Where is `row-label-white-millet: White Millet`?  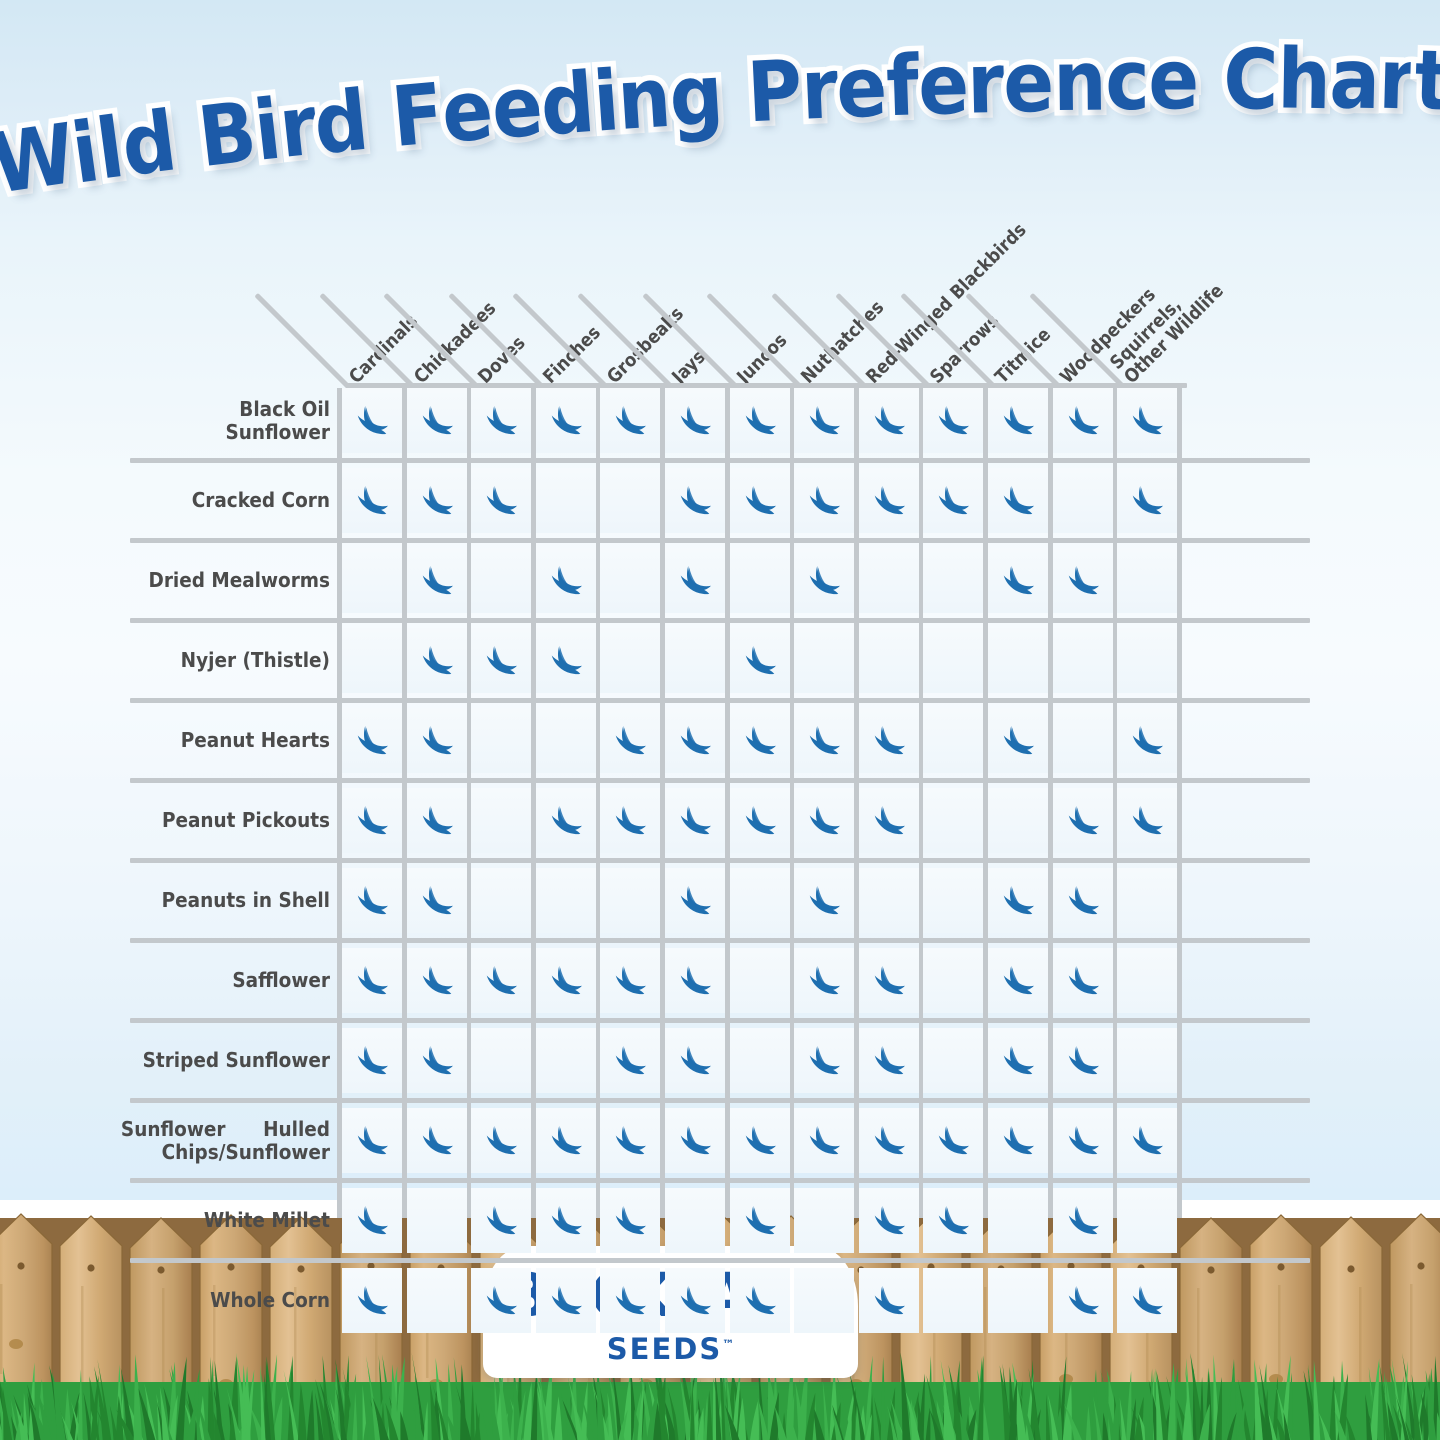 row-label-white-millet: White Millet is located at coordinates (266, 1220).